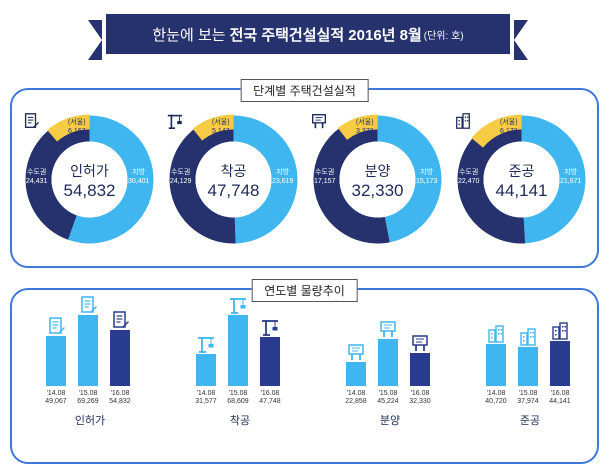  I want to click on bar-group-준공: '14.08 40,720 '15.08 37,974 '16.08 44,141 준공, so click(534, 378).